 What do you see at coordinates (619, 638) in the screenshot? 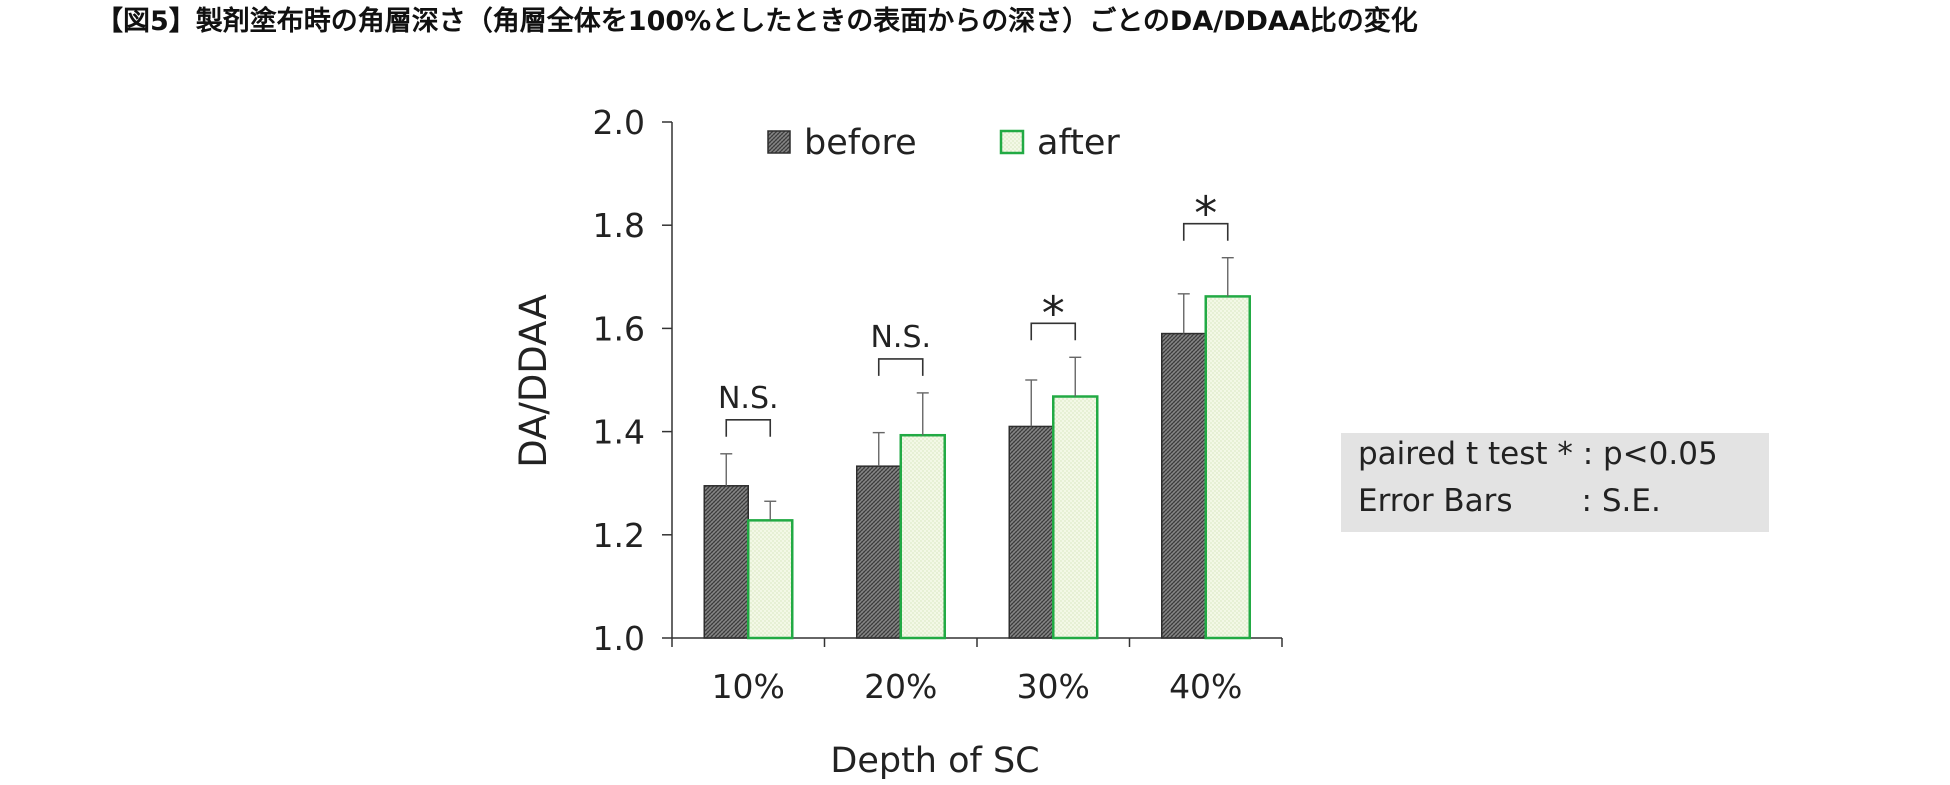
I see `y-tick-label: 1.0` at bounding box center [619, 638].